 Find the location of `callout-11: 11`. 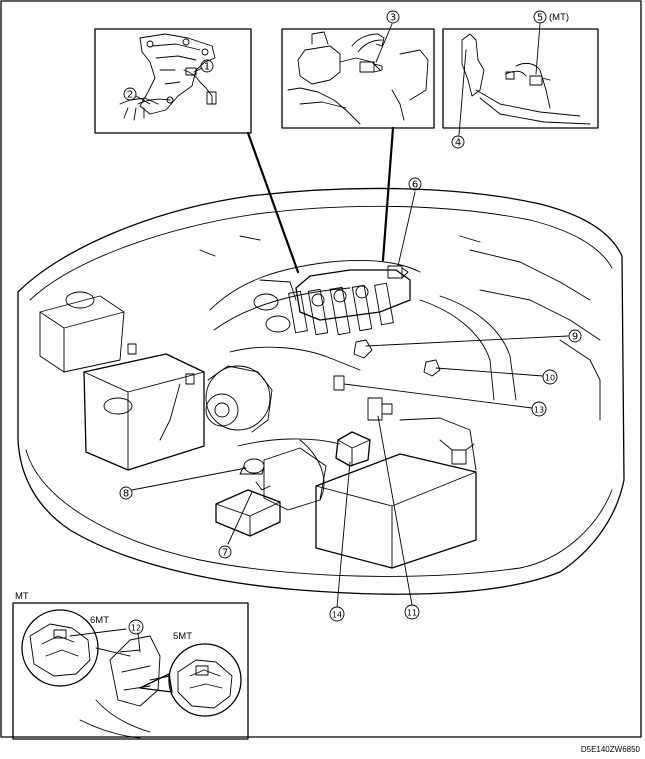

callout-11: 11 is located at coordinates (412, 612).